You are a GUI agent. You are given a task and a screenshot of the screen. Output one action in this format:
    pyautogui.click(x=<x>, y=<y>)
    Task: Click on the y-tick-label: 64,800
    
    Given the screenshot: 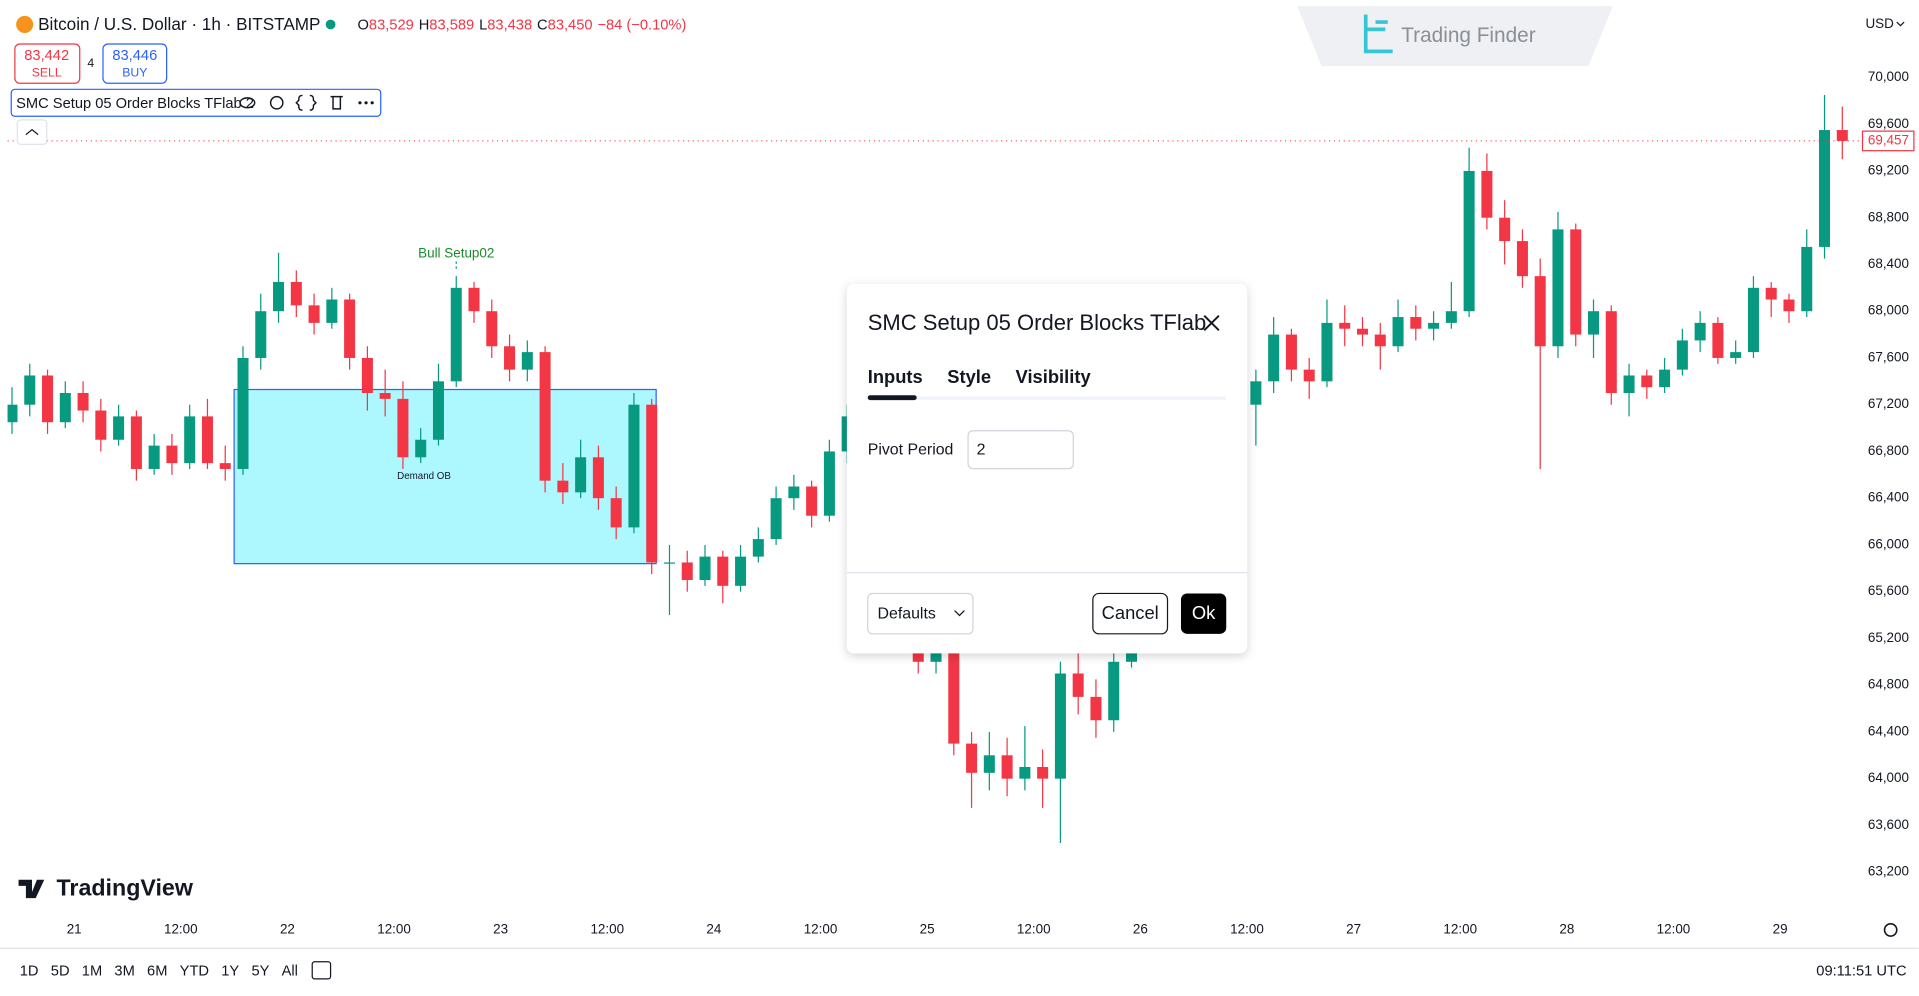 What is the action you would take?
    pyautogui.click(x=1888, y=684)
    